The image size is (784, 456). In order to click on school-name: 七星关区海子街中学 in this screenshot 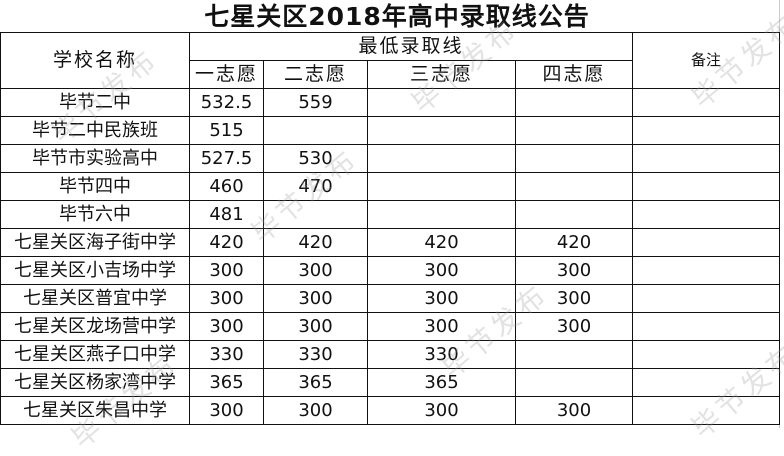, I will do `click(95, 242)`.